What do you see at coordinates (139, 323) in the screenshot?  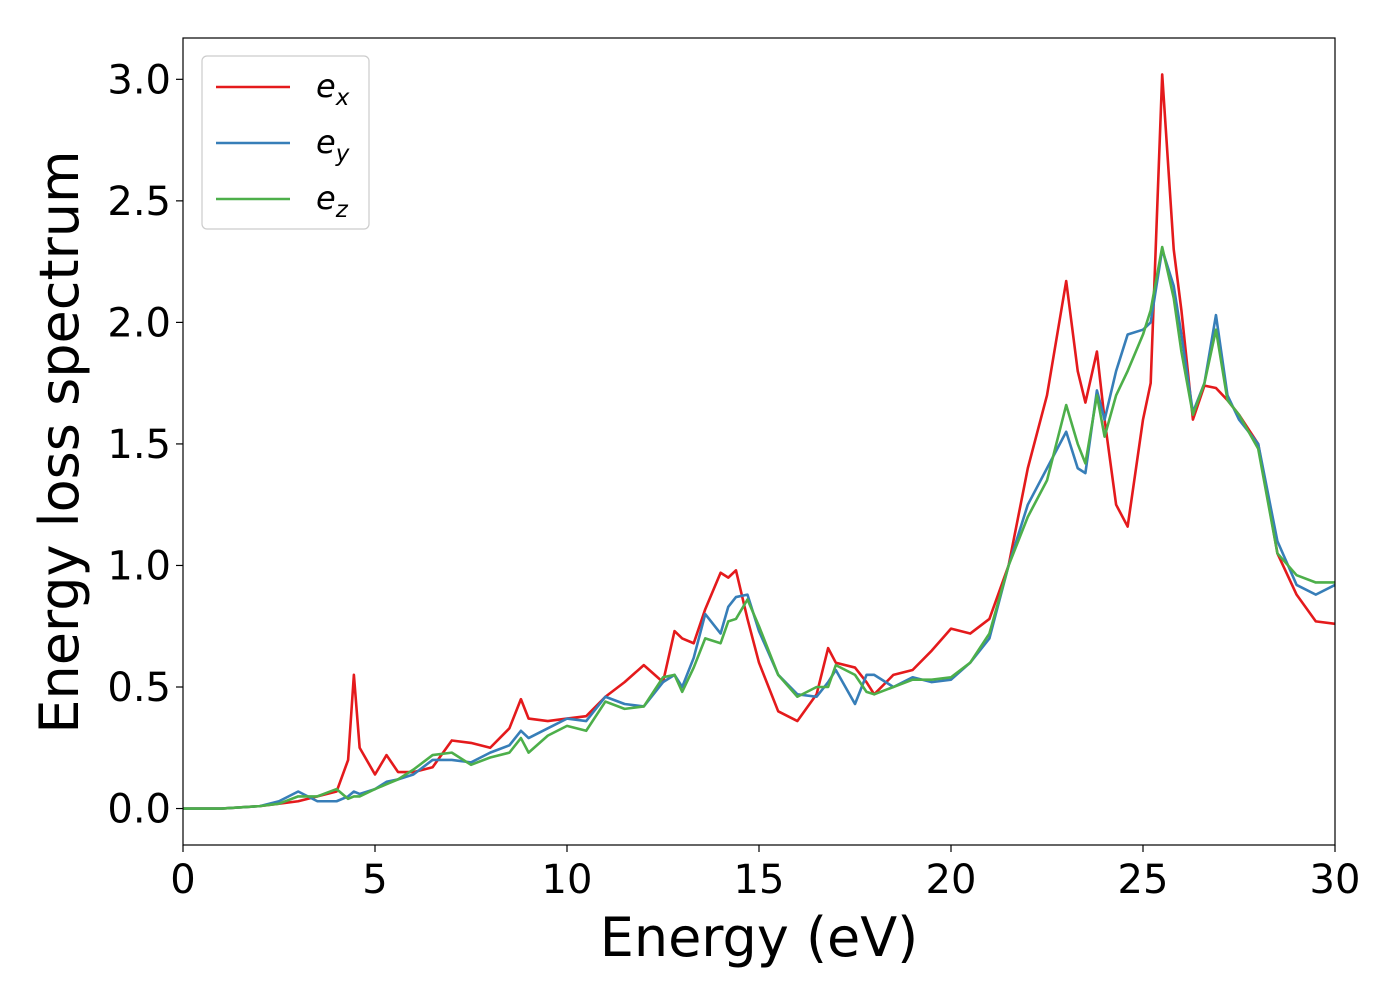 I see `y-tick-label: 2.0` at bounding box center [139, 323].